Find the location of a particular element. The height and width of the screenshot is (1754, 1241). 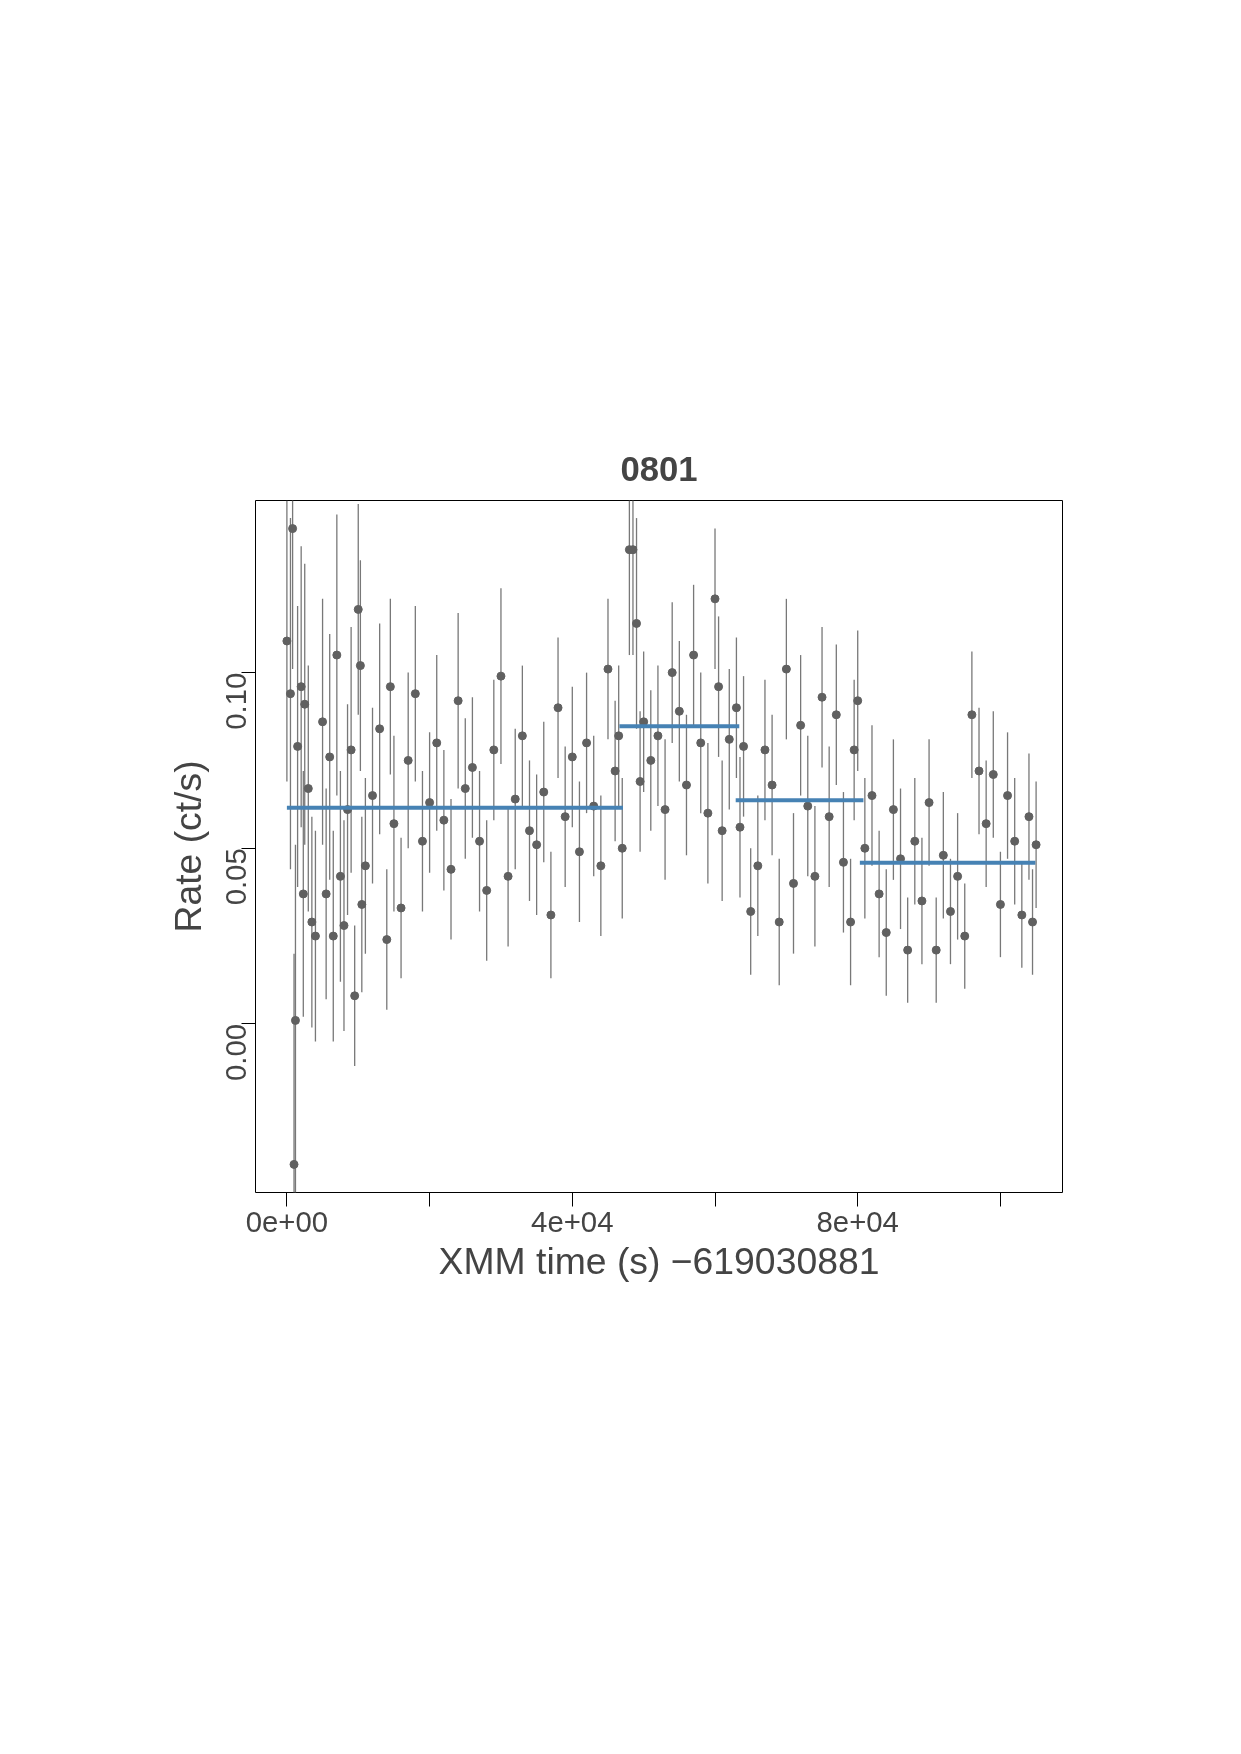

y-tick-label: 0.10 is located at coordinates (236, 701).